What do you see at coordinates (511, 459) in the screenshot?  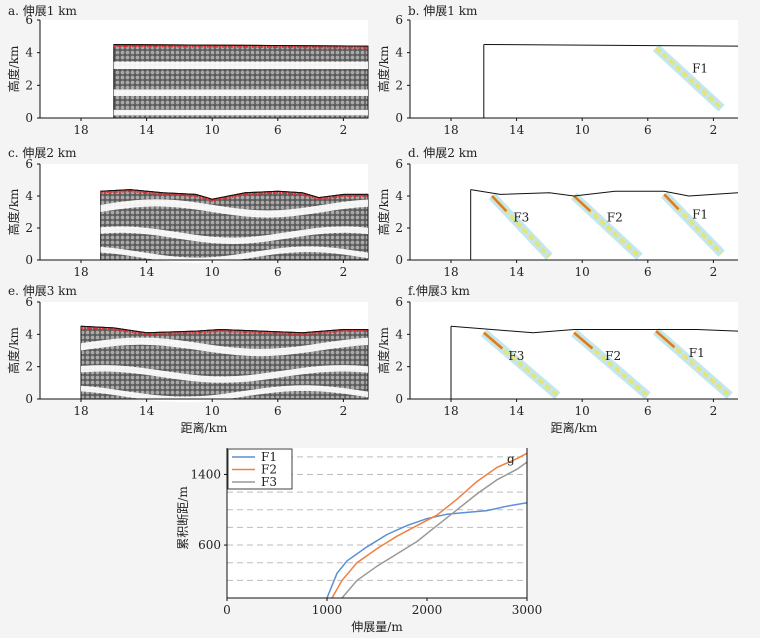 I see `panel-title: g` at bounding box center [511, 459].